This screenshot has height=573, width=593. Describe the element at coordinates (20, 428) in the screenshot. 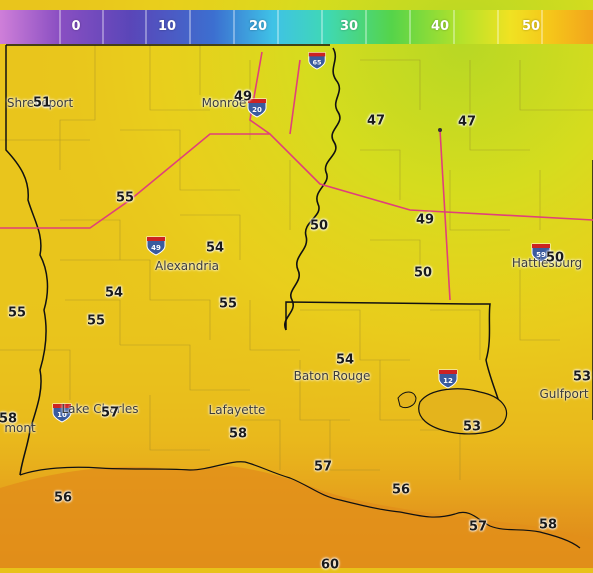

I see `city-beaumont: mont` at that location.